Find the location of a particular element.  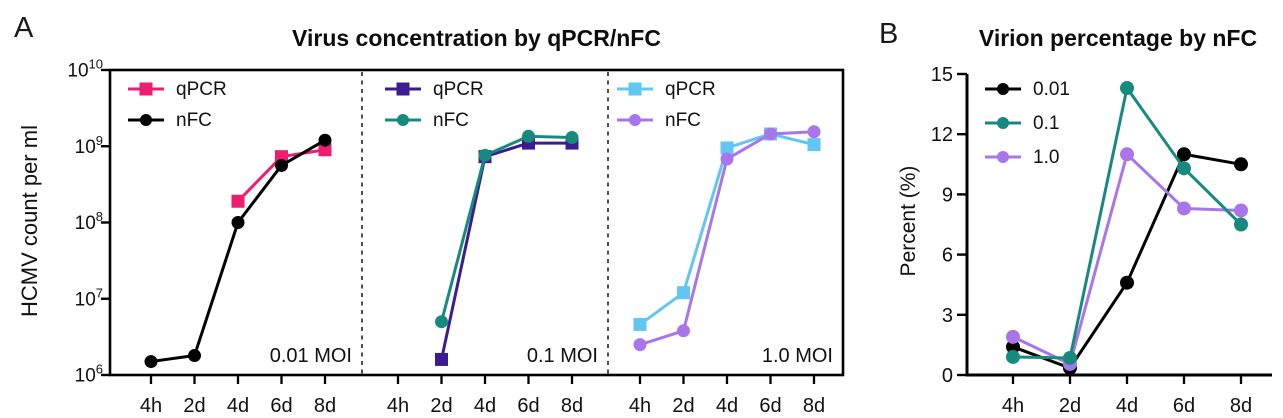

panel-b-y-axis-label: Percent (%) is located at coordinates (908, 221).